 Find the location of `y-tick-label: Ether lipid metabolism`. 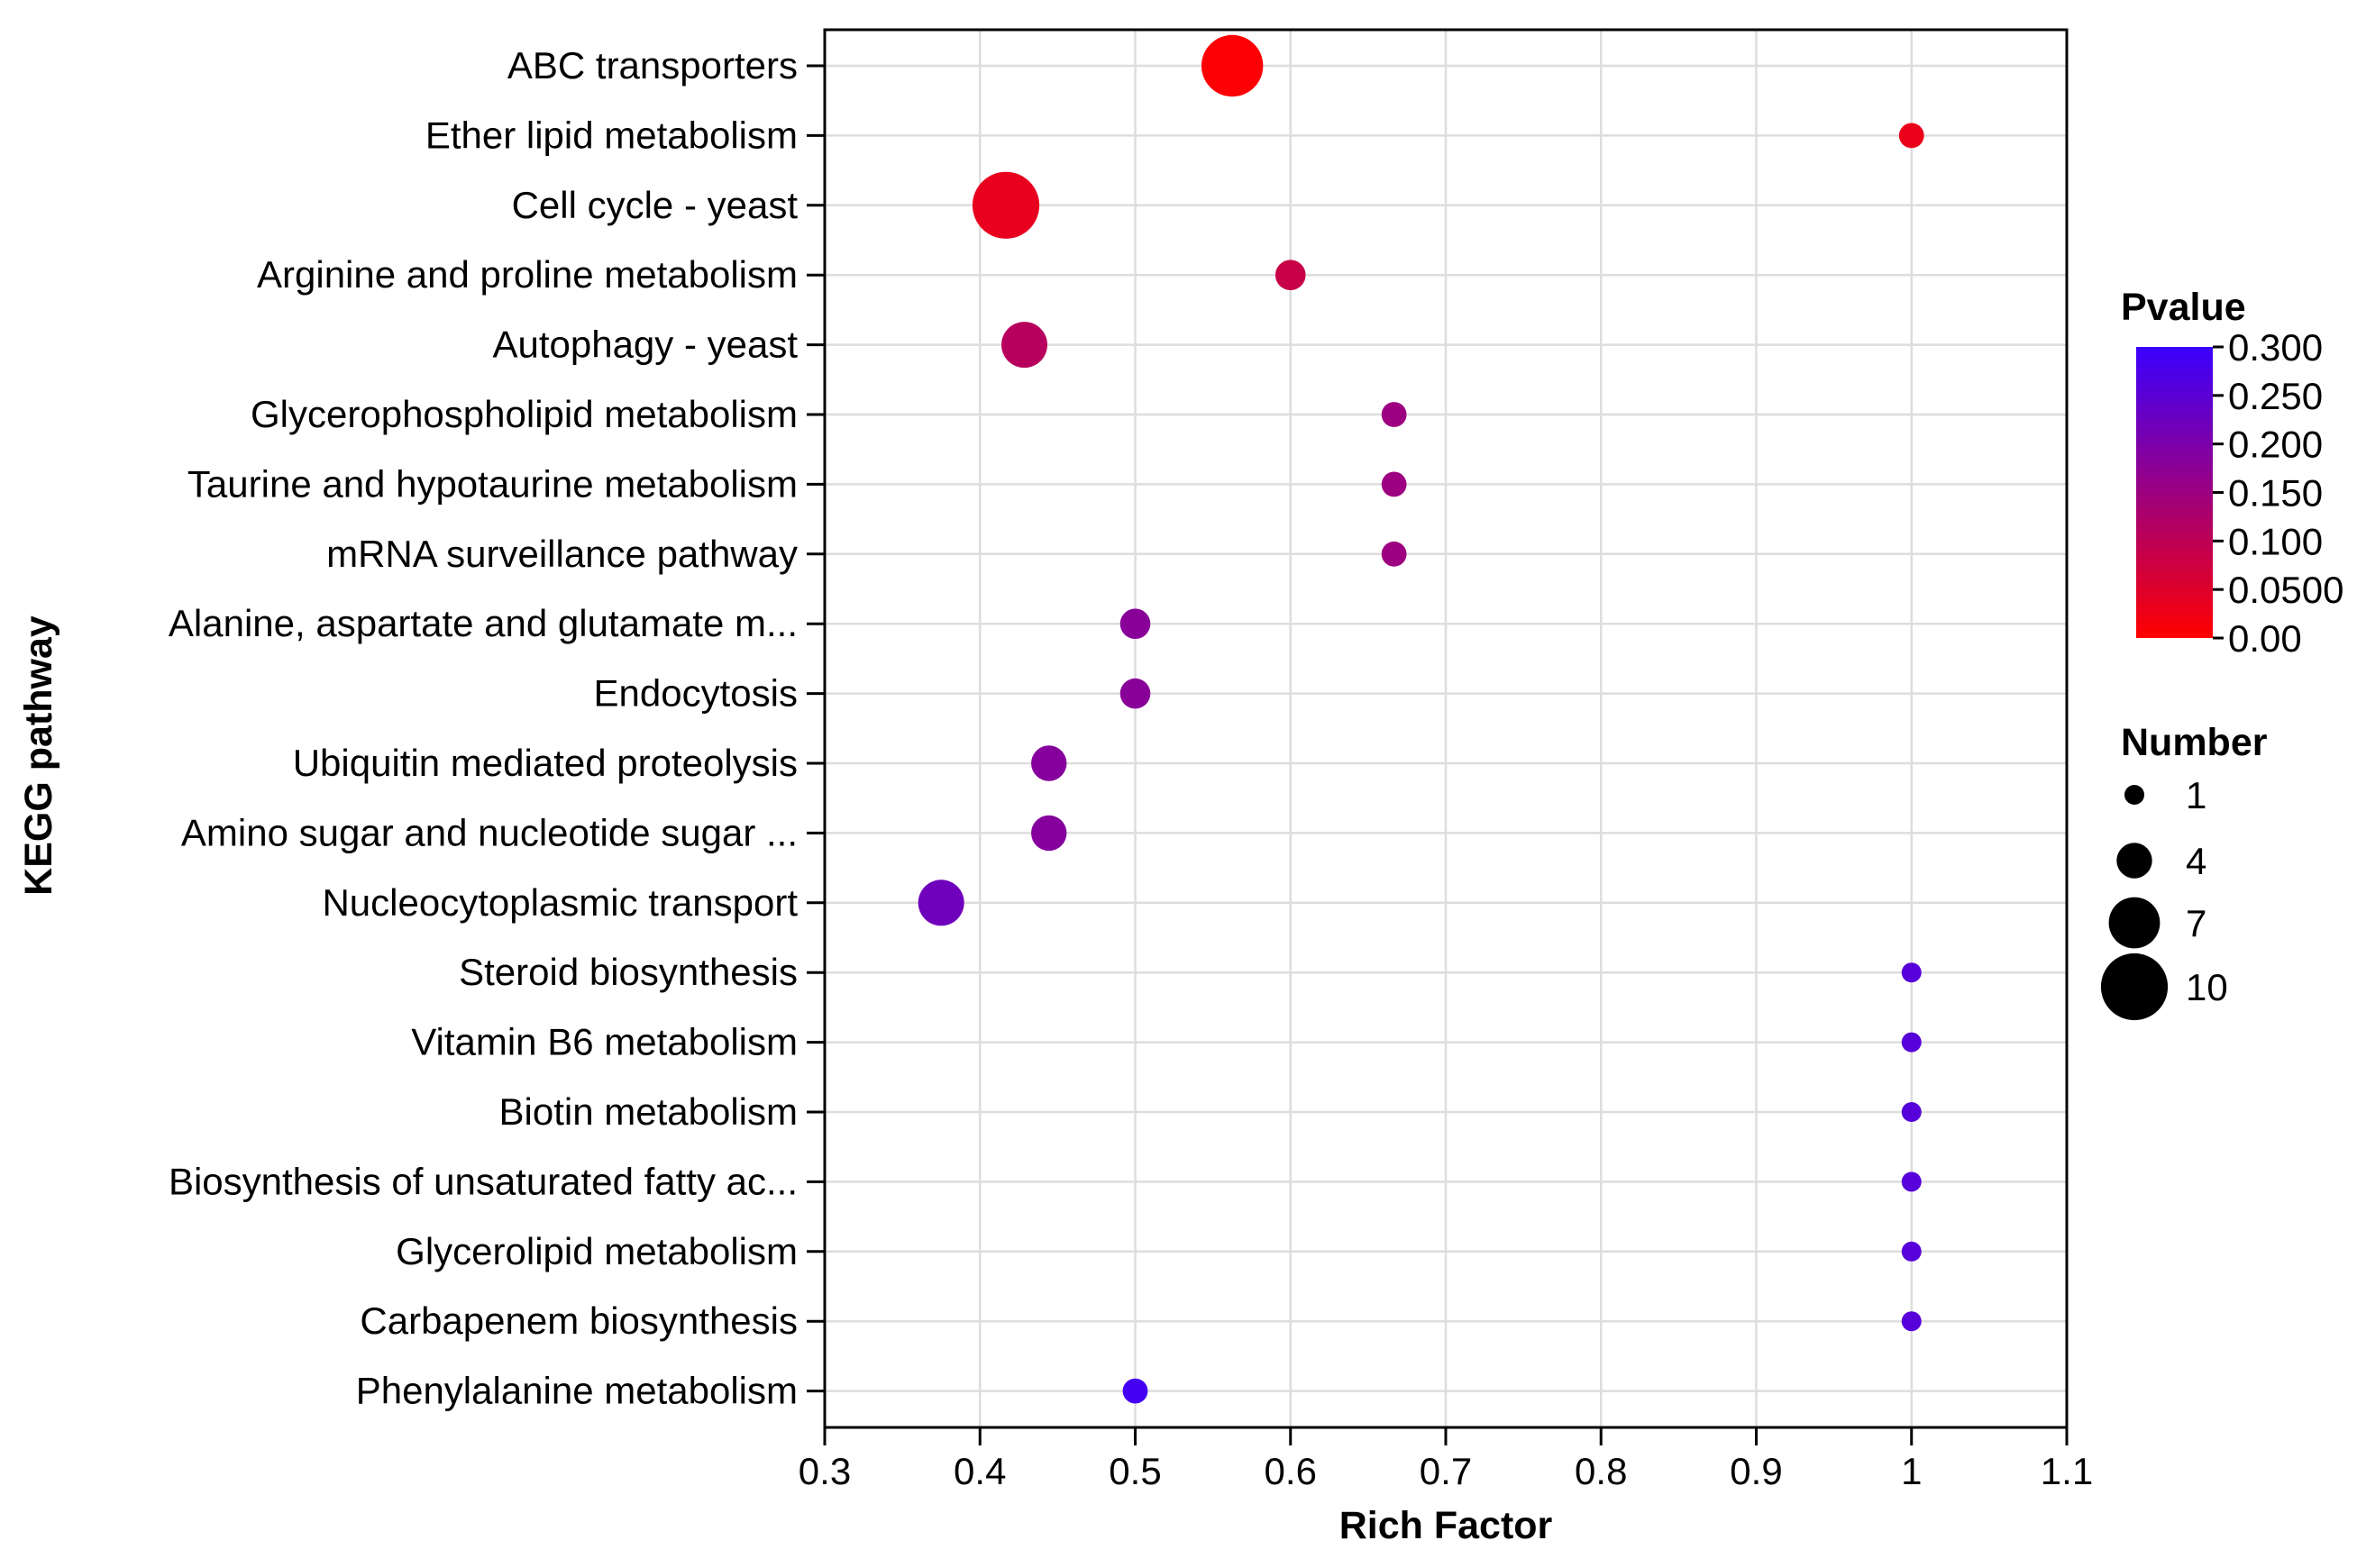

y-tick-label: Ether lipid metabolism is located at coordinates (611, 135).